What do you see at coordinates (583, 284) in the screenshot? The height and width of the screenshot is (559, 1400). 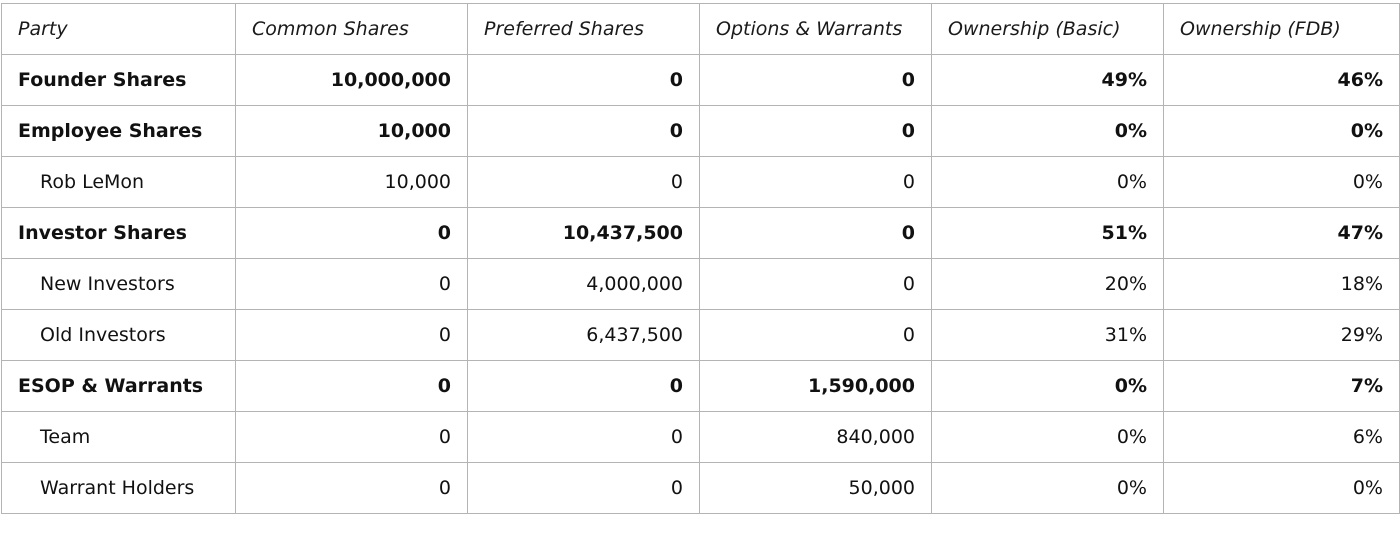 I see `preferred-shares-cell: 4,000,000` at bounding box center [583, 284].